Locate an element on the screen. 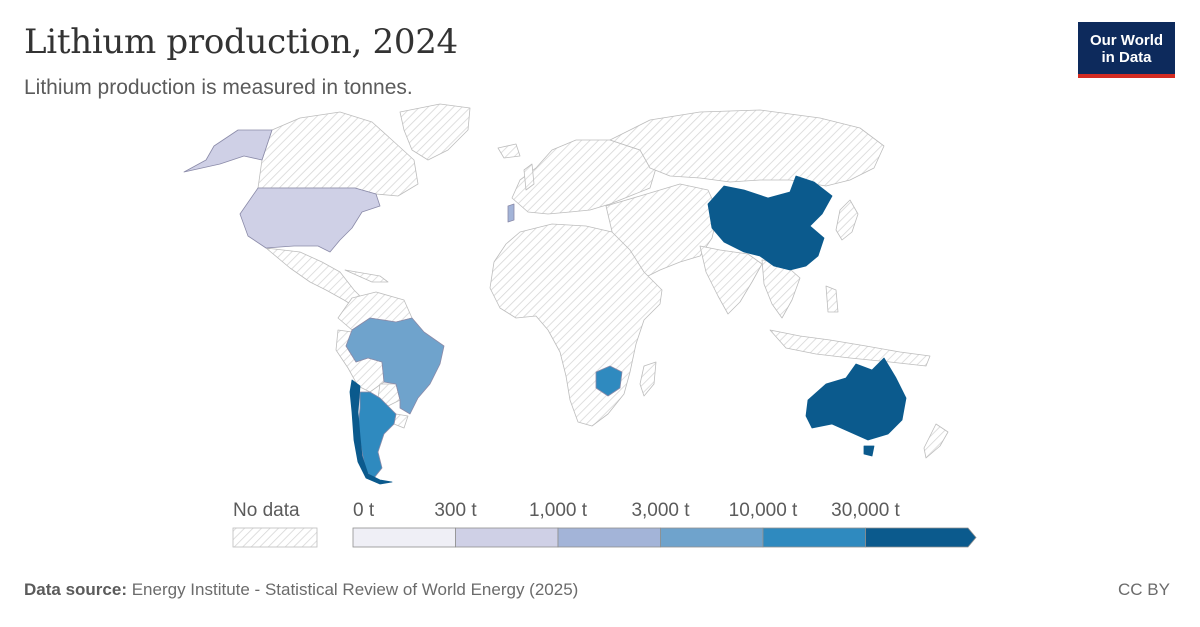 The height and width of the screenshot is (627, 1200). country-united-states-alaska is located at coordinates (228, 151).